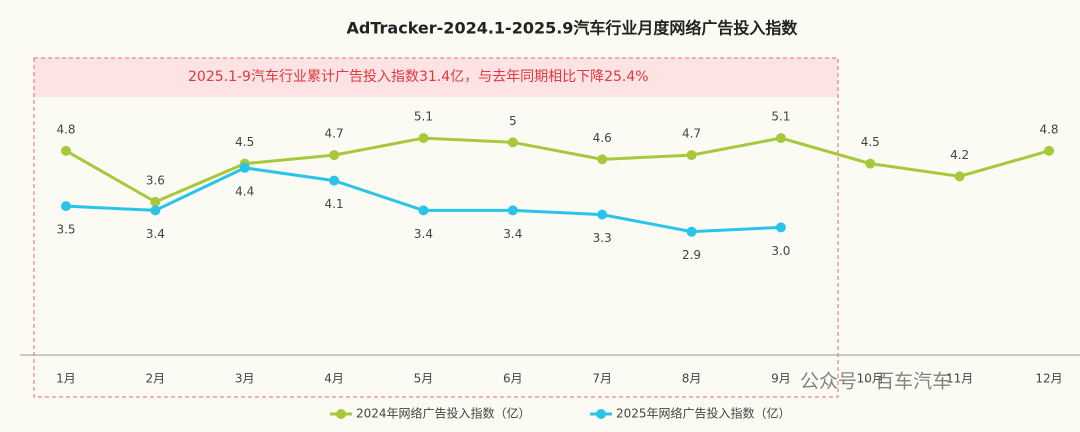 The image size is (1080, 432). What do you see at coordinates (780, 251) in the screenshot?
I see `data-label: 3.0` at bounding box center [780, 251].